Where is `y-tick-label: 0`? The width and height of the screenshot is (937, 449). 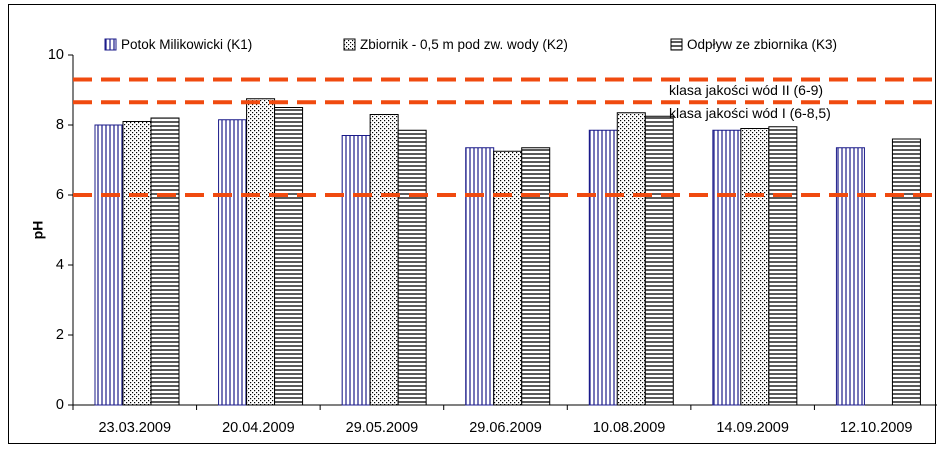 y-tick-label: 0 is located at coordinates (60, 405).